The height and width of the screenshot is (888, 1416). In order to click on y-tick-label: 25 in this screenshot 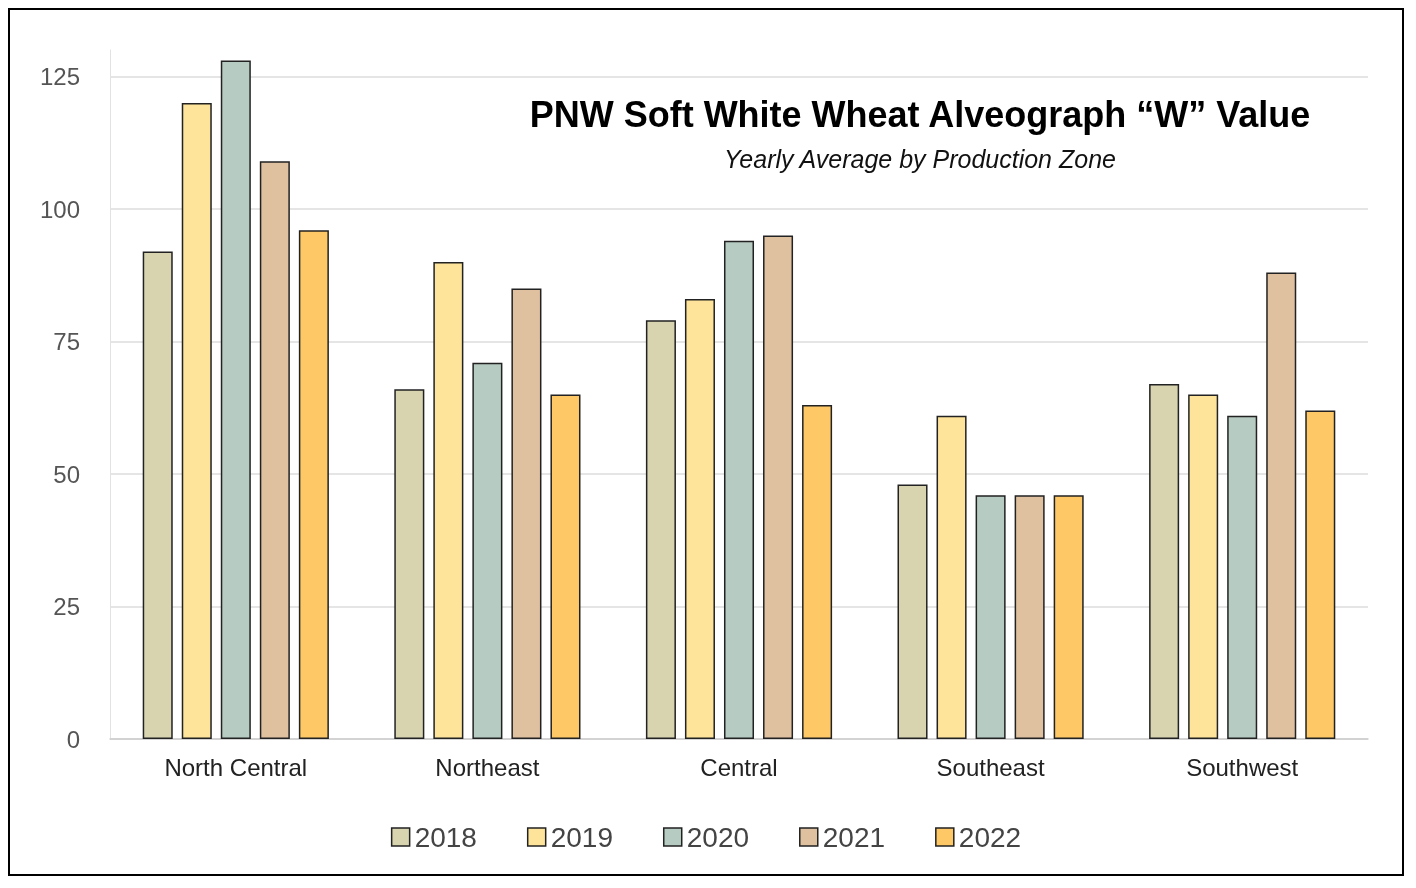, I will do `click(66, 606)`.